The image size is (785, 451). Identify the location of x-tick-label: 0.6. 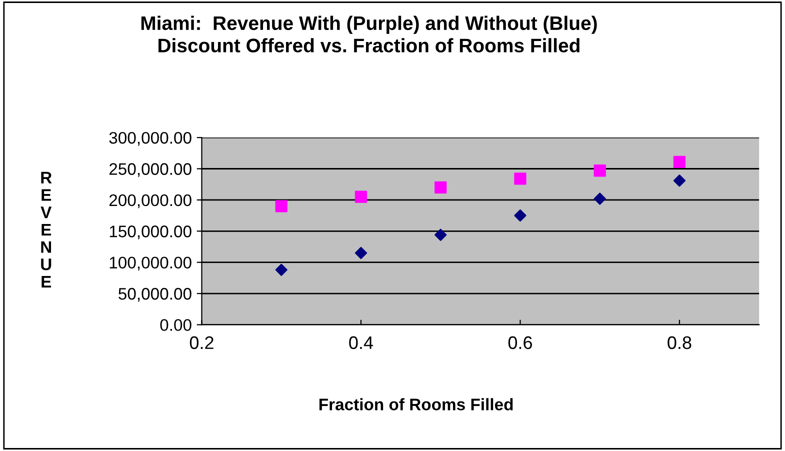
(520, 343).